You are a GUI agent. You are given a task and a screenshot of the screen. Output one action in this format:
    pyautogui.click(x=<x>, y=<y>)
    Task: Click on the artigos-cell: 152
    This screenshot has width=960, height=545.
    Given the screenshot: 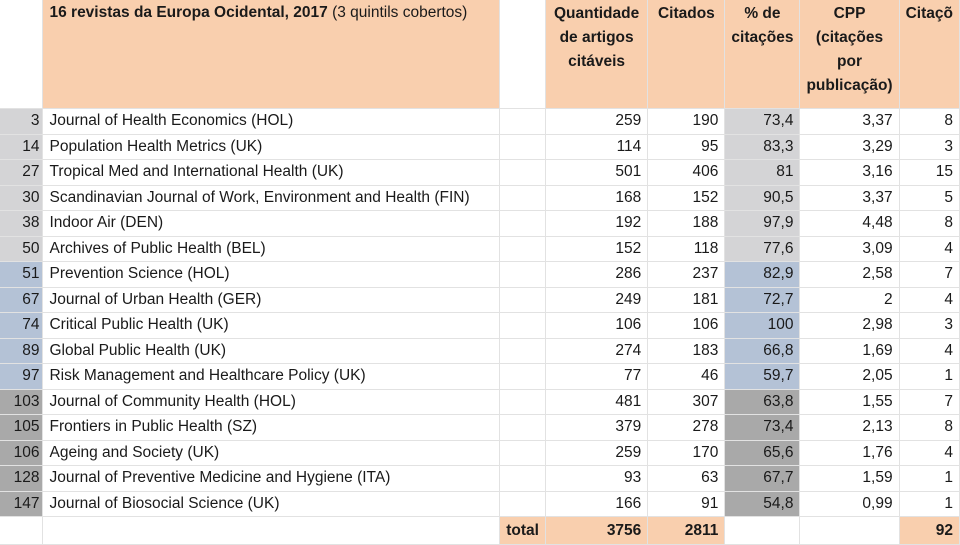 What is the action you would take?
    pyautogui.click(x=597, y=249)
    